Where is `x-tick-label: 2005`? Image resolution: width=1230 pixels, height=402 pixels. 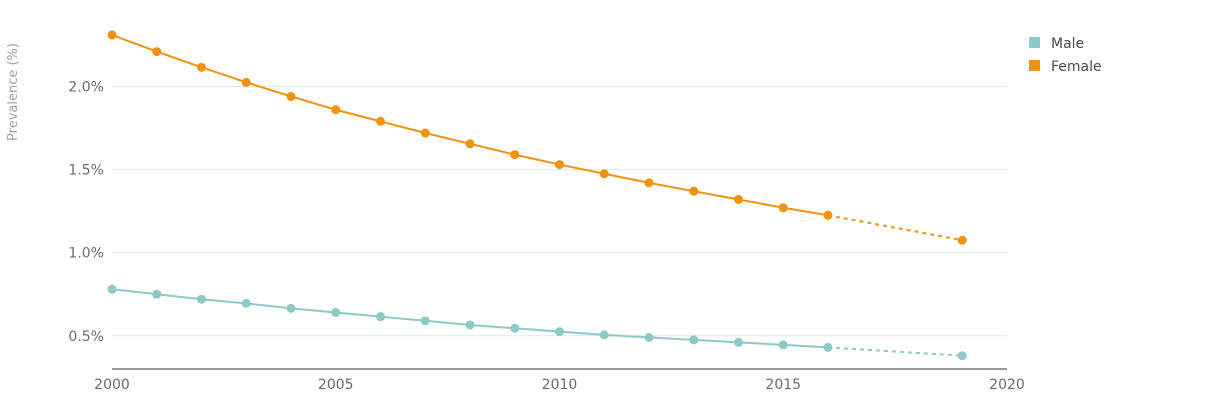
x-tick-label: 2005 is located at coordinates (336, 385).